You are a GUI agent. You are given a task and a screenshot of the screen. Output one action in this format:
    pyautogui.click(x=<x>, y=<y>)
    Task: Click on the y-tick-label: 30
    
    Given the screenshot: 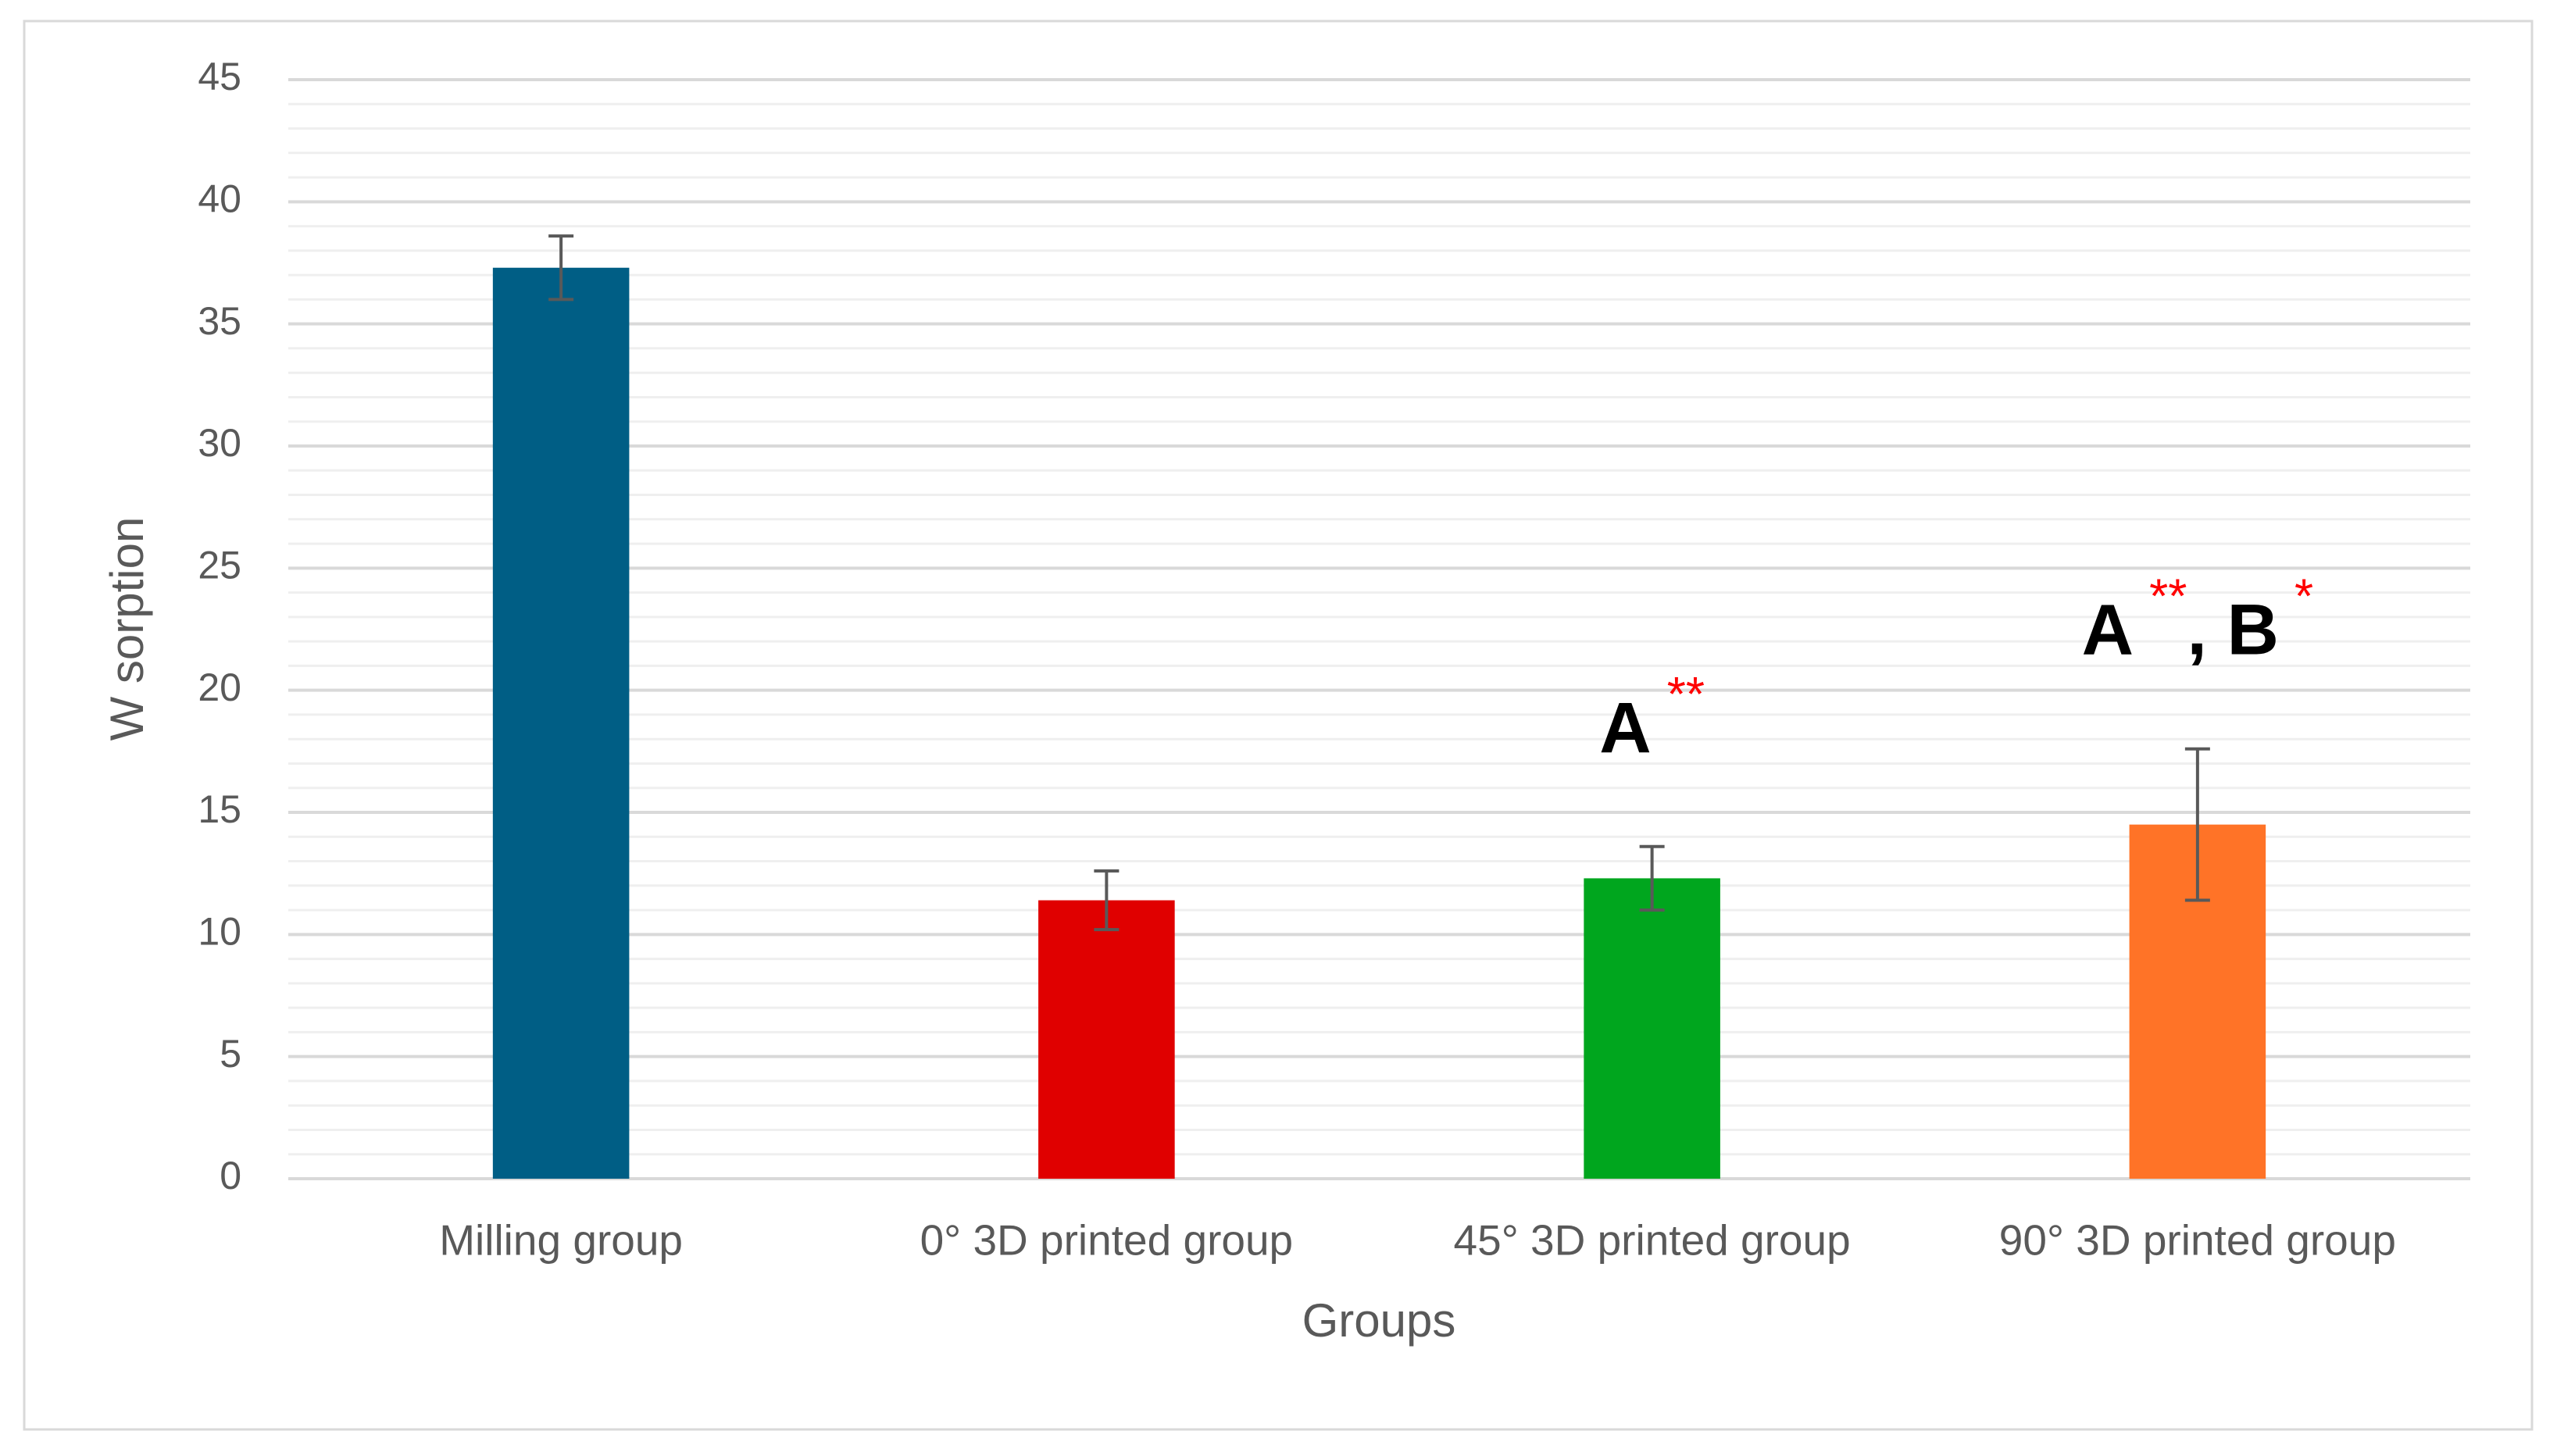 What is the action you would take?
    pyautogui.click(x=220, y=443)
    